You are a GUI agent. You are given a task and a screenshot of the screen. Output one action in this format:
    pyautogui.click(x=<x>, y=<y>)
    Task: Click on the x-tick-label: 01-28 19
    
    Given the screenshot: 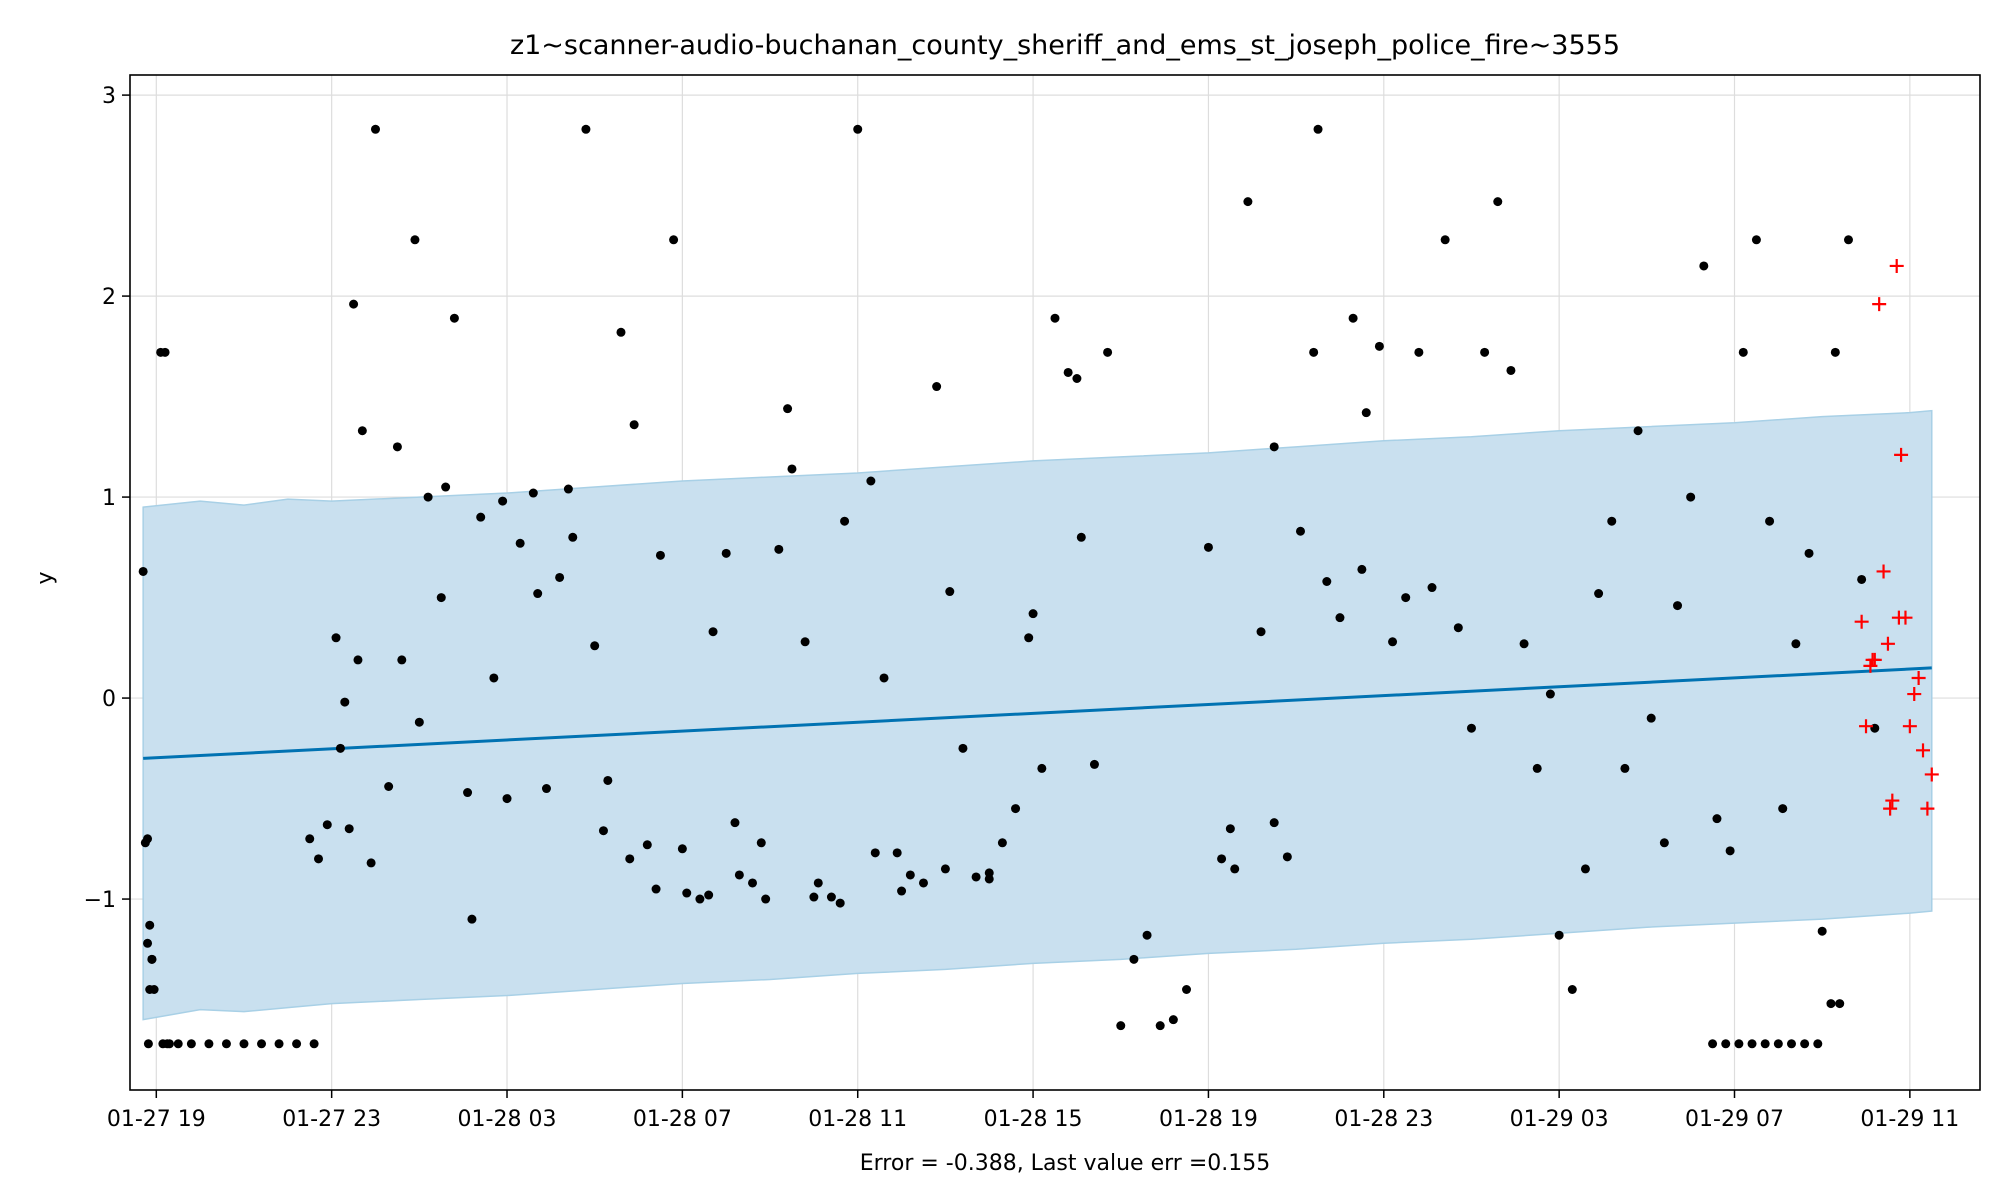 What is the action you would take?
    pyautogui.click(x=1208, y=1119)
    